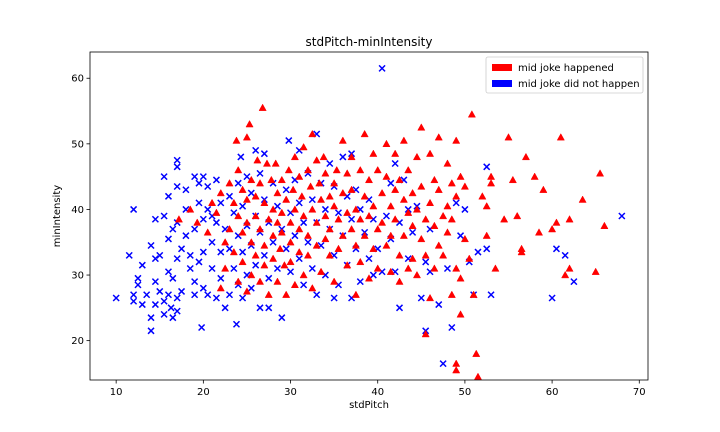  I want to click on legend-label: mid joke did not happen, so click(579, 84).